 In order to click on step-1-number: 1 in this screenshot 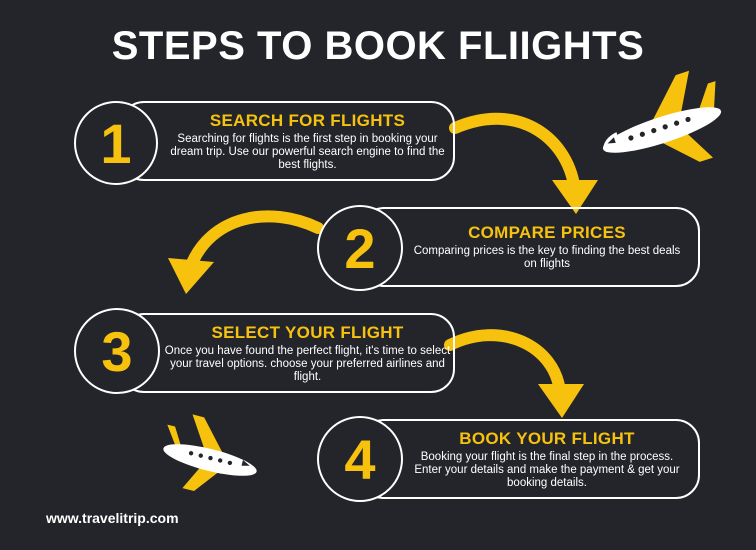, I will do `click(116, 143)`.